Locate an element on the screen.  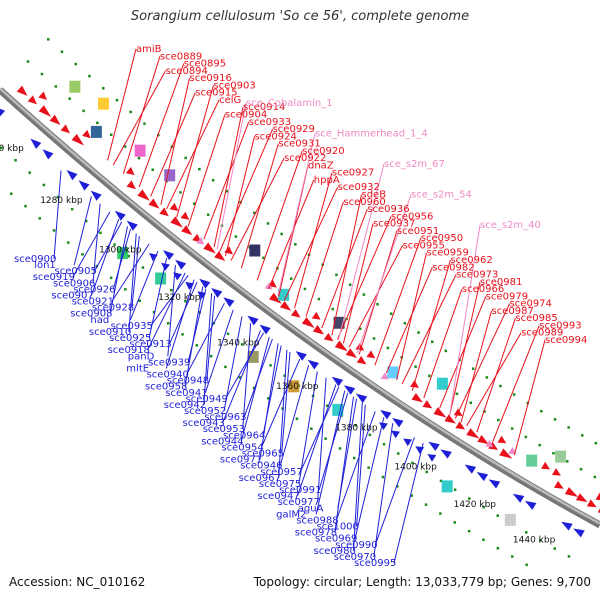
gene-label: sce0935 is located at coordinates (132, 326).